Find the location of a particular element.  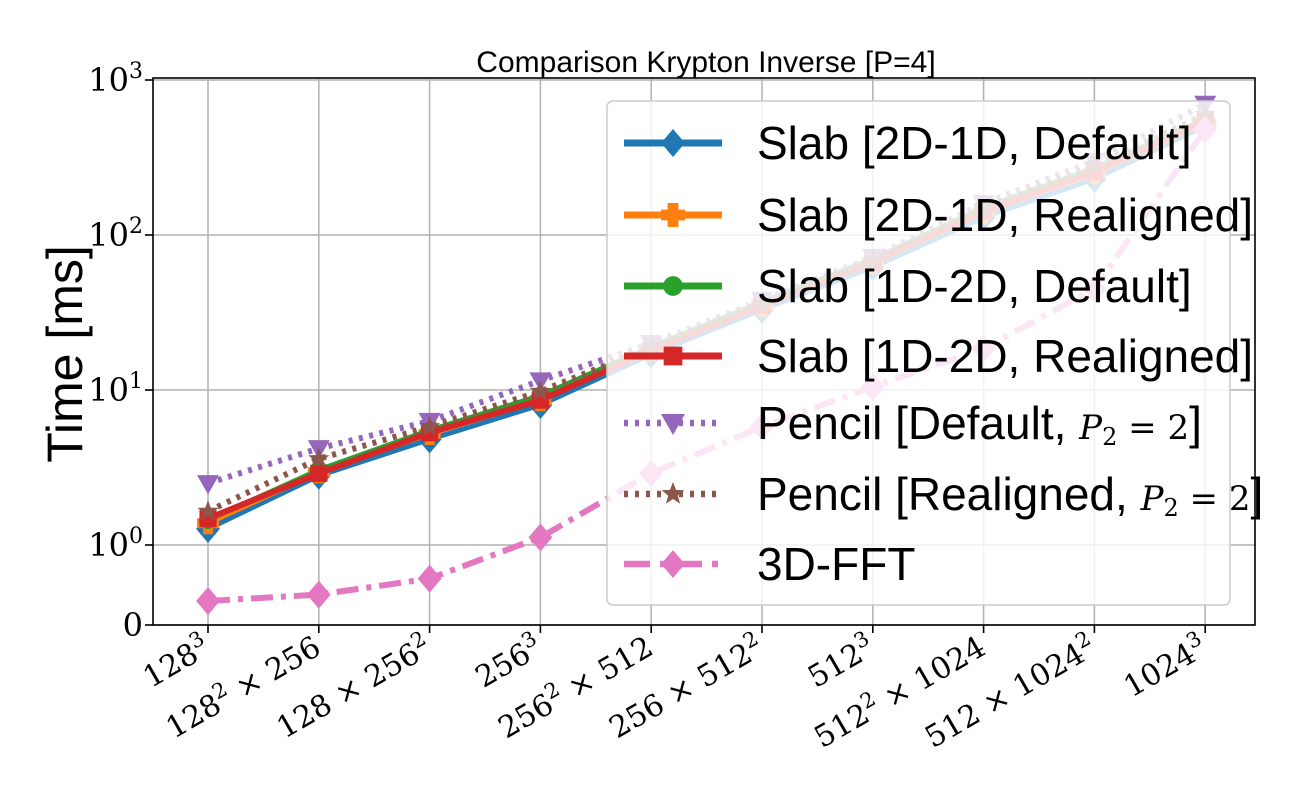

legend-entry: 3D-FFT is located at coordinates (769, 564).